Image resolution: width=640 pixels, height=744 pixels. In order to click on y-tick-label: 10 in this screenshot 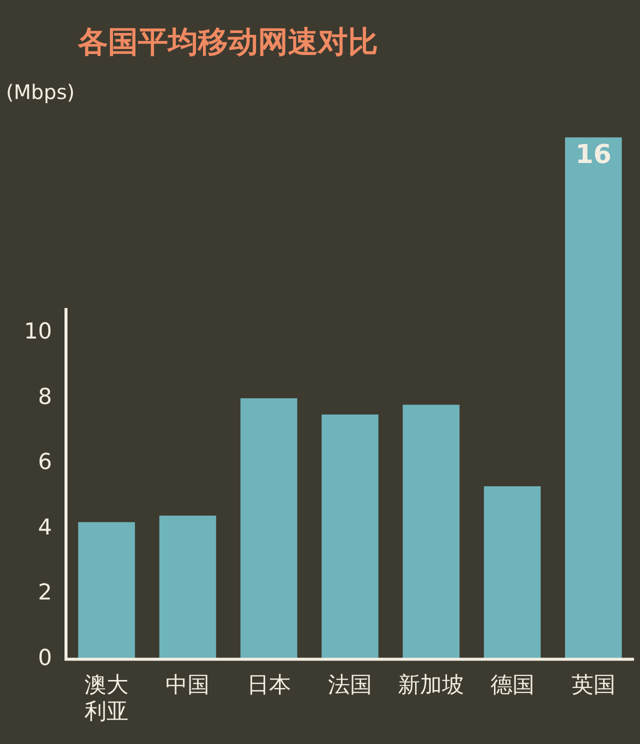, I will do `click(38, 332)`.